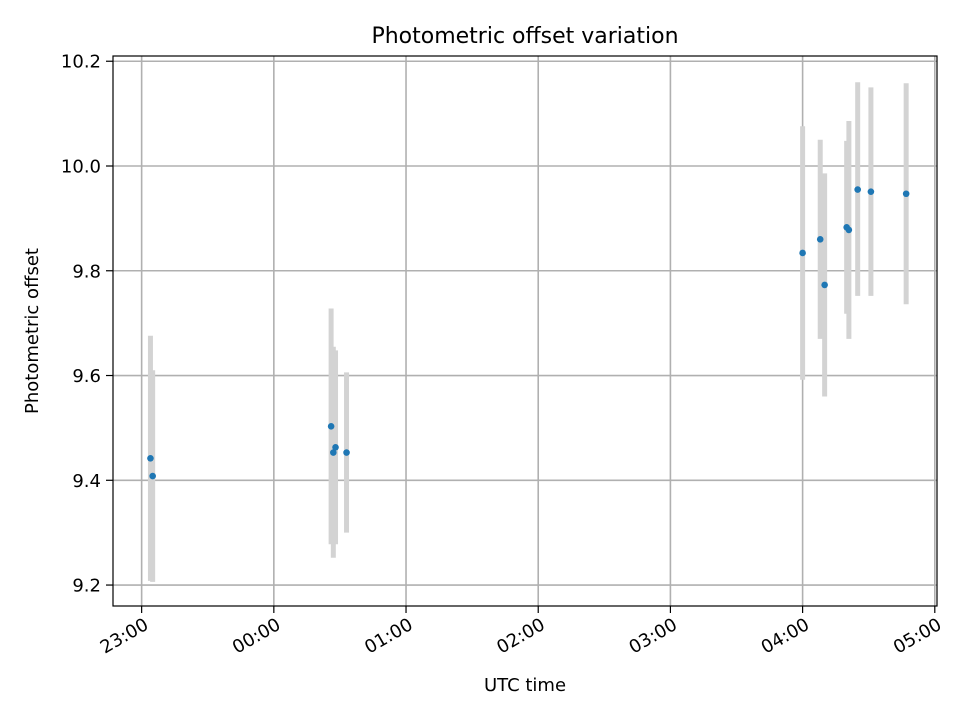  What do you see at coordinates (524, 36) in the screenshot?
I see `chart-title: Photometric offset variation` at bounding box center [524, 36].